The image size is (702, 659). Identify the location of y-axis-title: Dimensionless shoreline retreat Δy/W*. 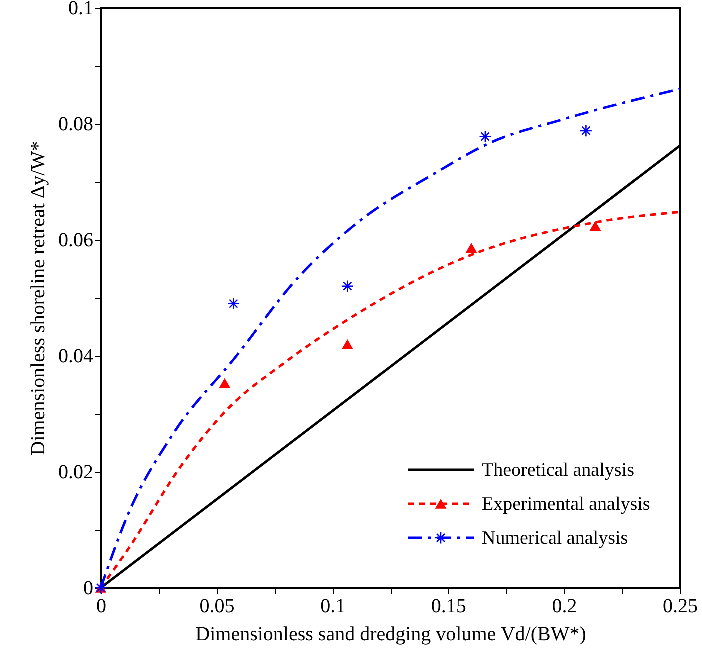
(39, 298).